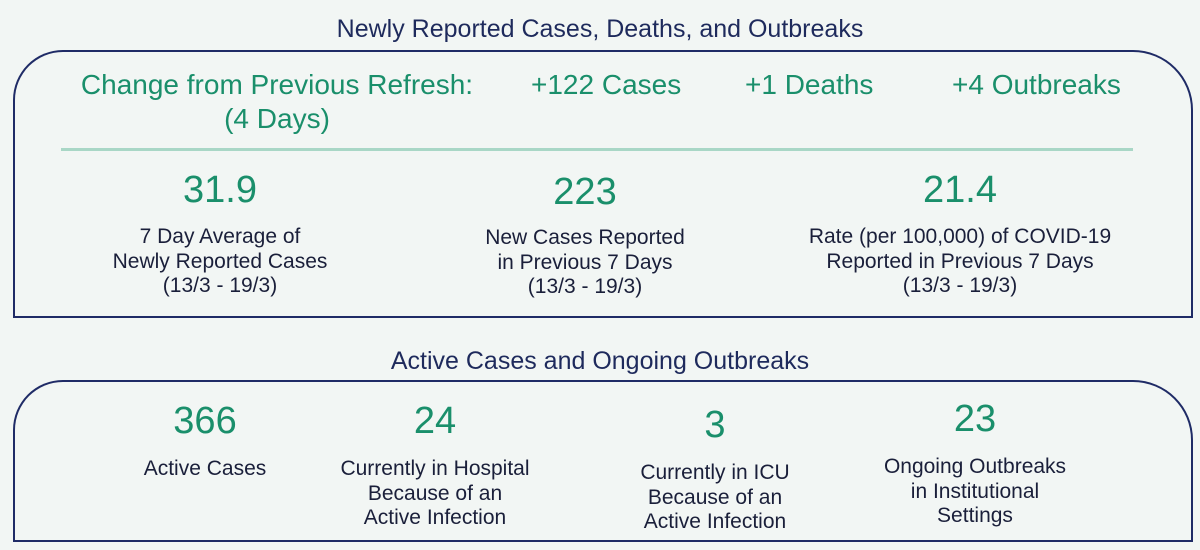  Describe the element at coordinates (277, 84) in the screenshot. I see `change-label-line1: Change from Previous Refresh:` at that location.